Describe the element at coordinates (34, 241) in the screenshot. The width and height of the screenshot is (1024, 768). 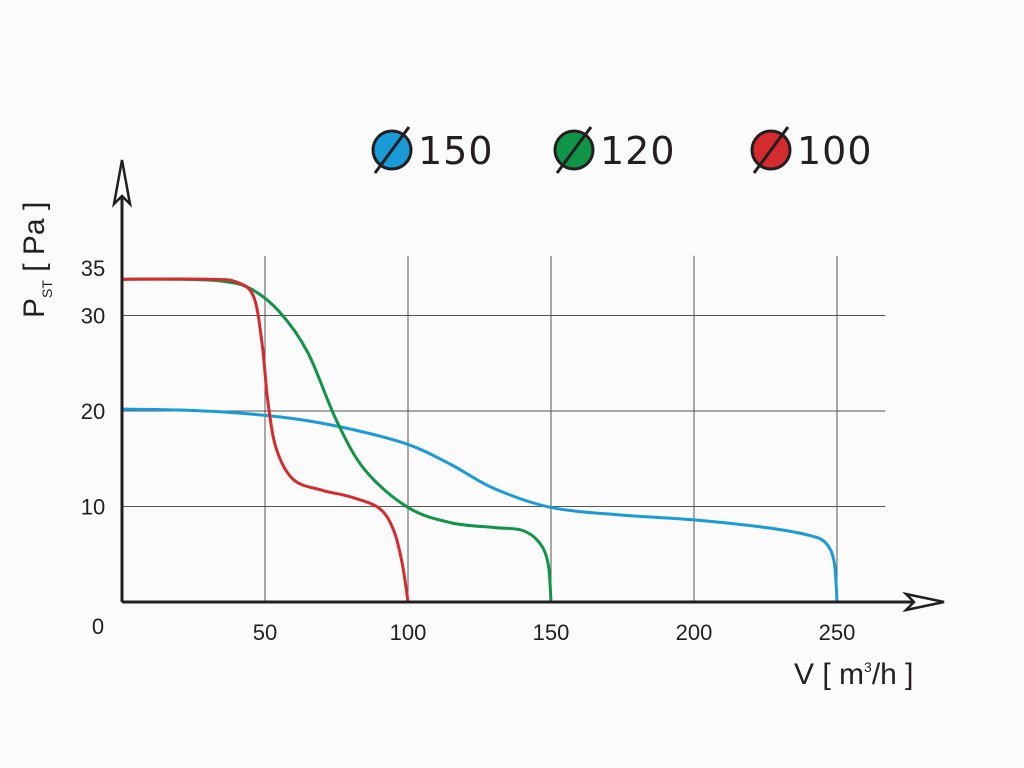
I see `y-axis-title-tail: [ Pa ]` at that location.